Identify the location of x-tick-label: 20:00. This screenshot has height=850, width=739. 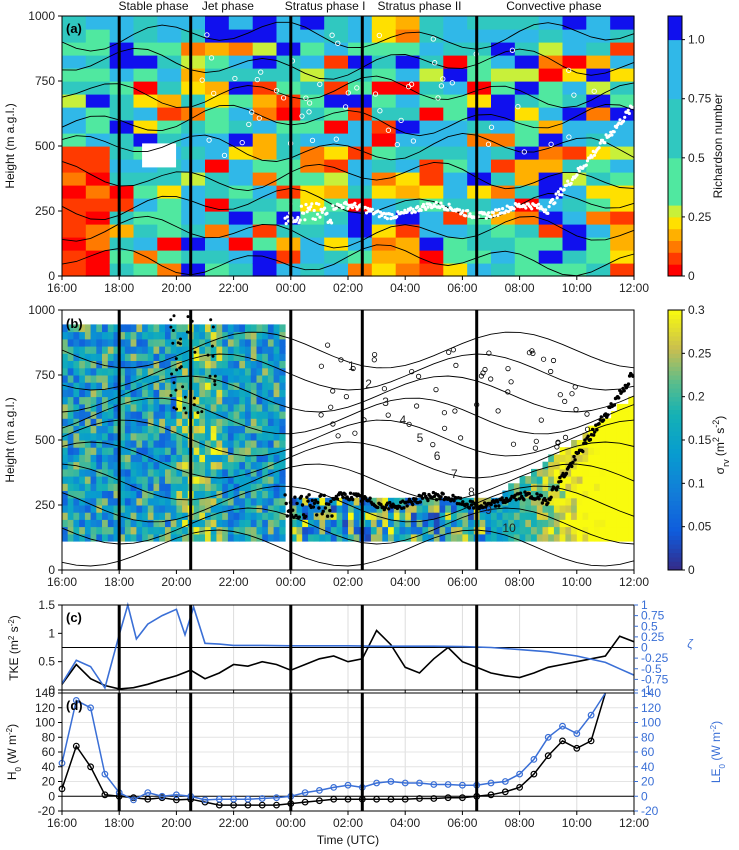
(176, 582).